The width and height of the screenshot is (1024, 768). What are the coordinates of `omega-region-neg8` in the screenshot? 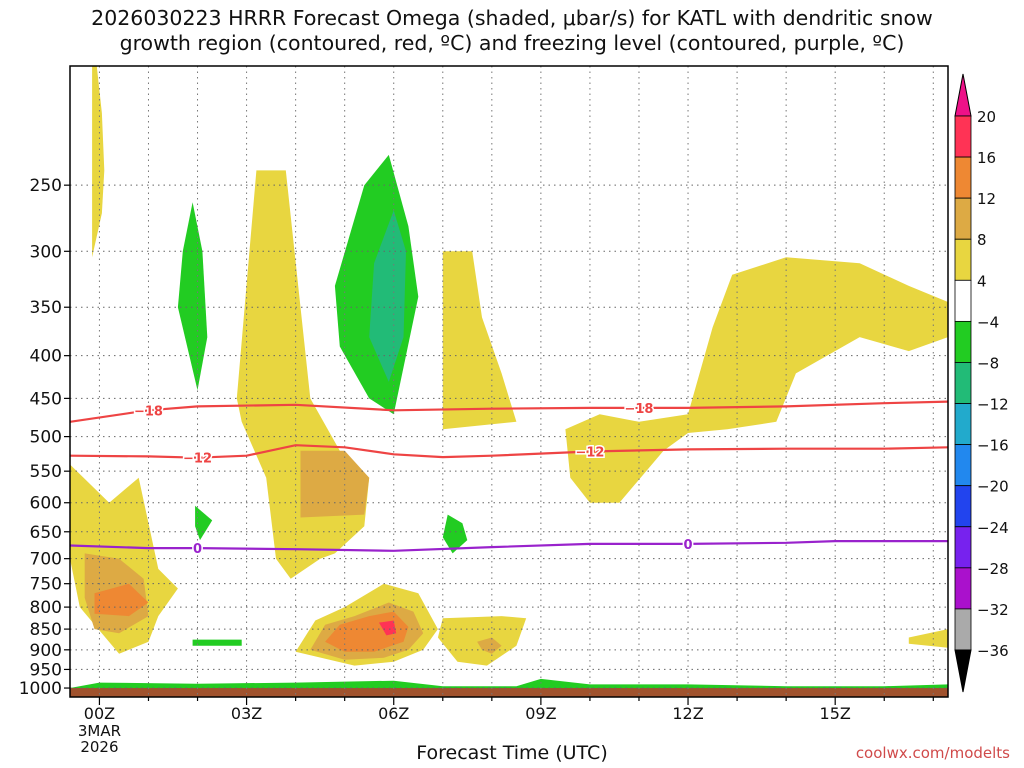 It's located at (387, 296).